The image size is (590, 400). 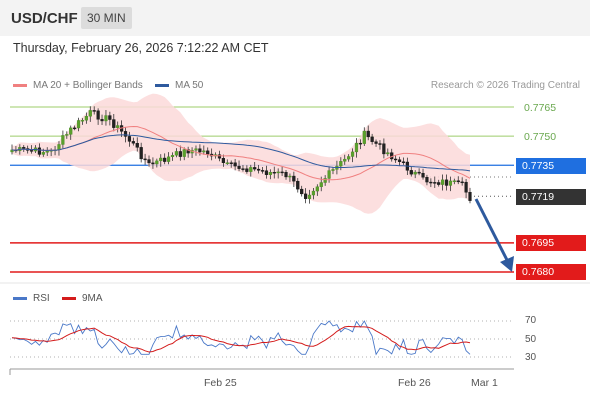 I want to click on last-price-label: 0.7719, so click(x=551, y=197).